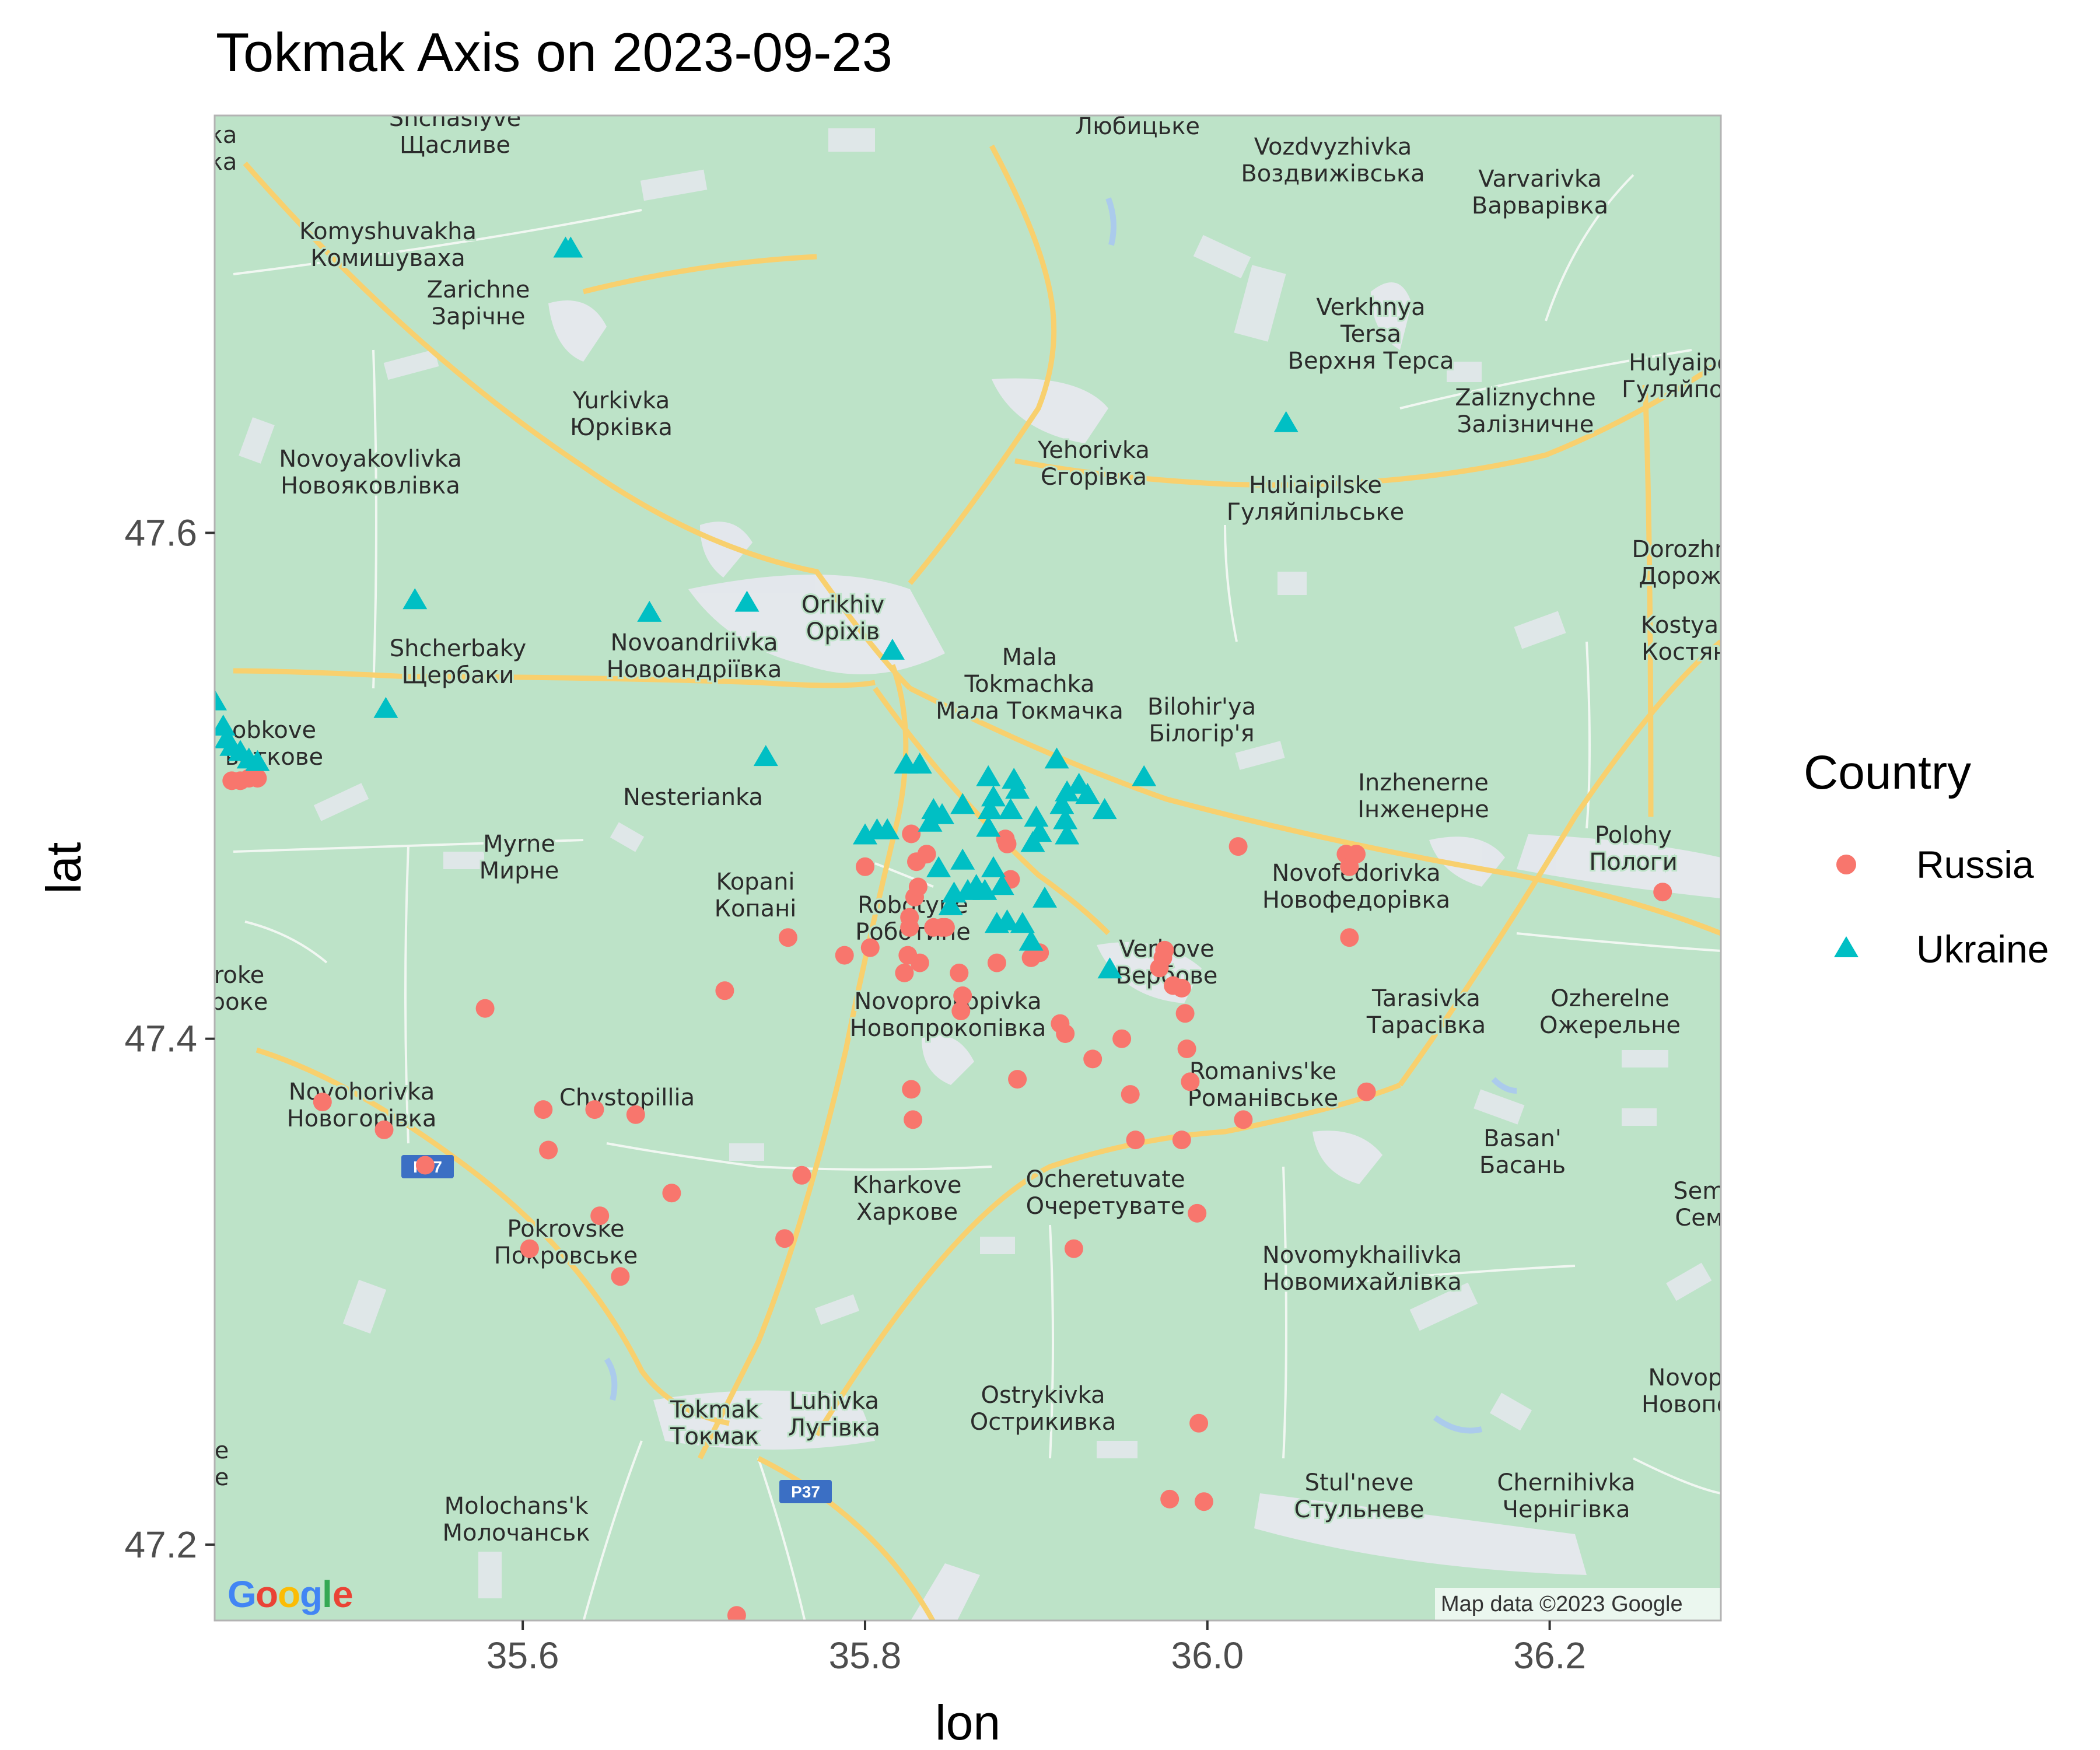 This screenshot has width=2100, height=1750. What do you see at coordinates (362, 1092) in the screenshot?
I see `place-label-text: Novohorivka` at bounding box center [362, 1092].